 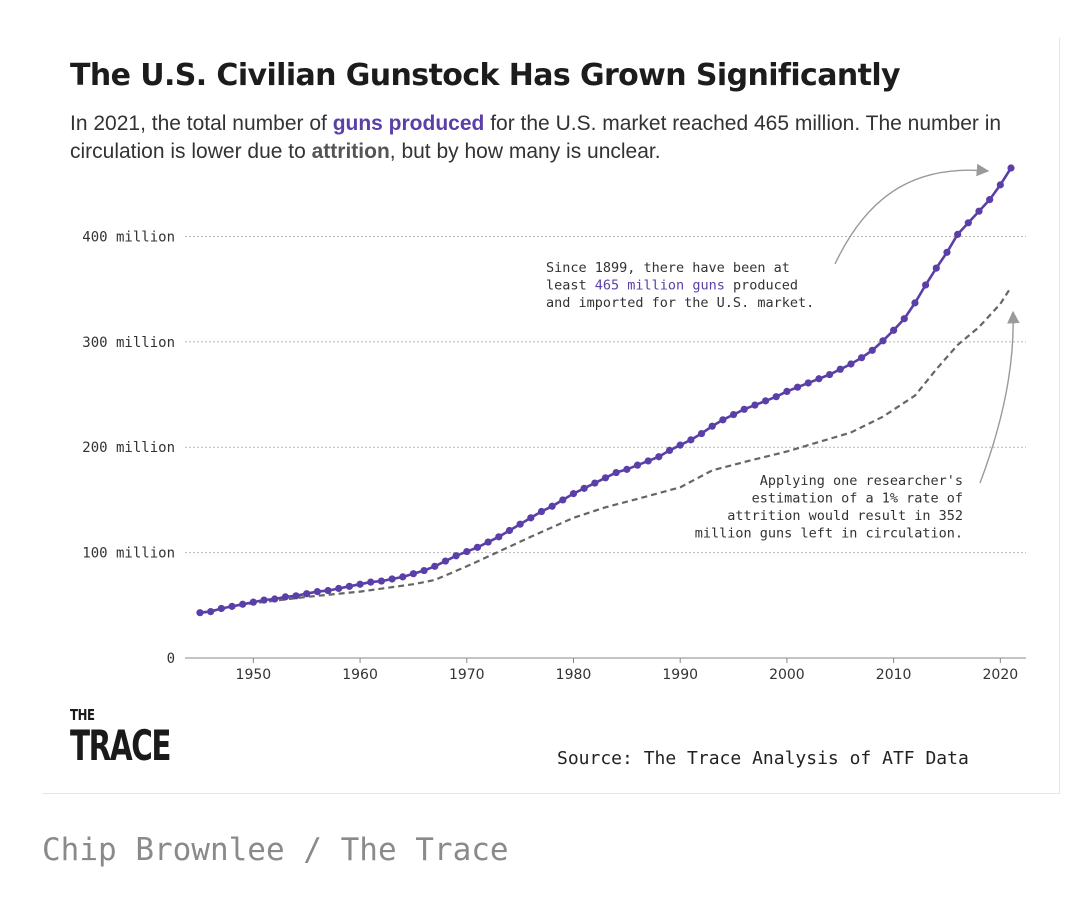 What do you see at coordinates (912, 214) in the screenshot?
I see `arrow-to-produced-end` at bounding box center [912, 214].